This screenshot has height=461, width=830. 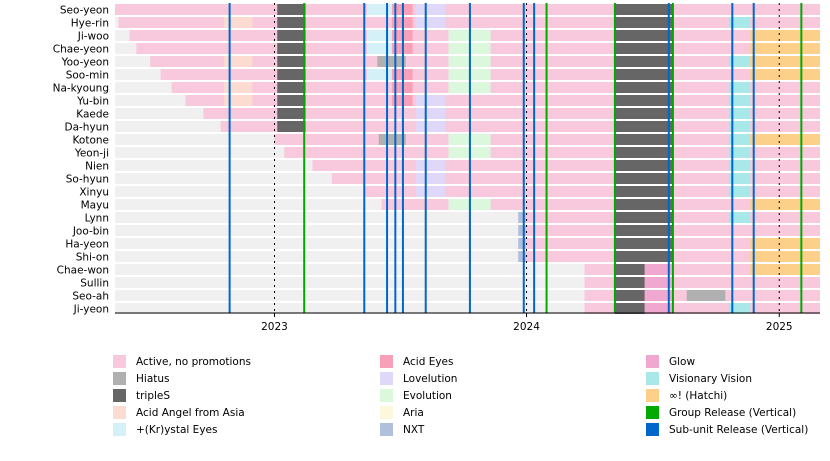 I want to click on member-label: Joo-bin, so click(x=90, y=232).